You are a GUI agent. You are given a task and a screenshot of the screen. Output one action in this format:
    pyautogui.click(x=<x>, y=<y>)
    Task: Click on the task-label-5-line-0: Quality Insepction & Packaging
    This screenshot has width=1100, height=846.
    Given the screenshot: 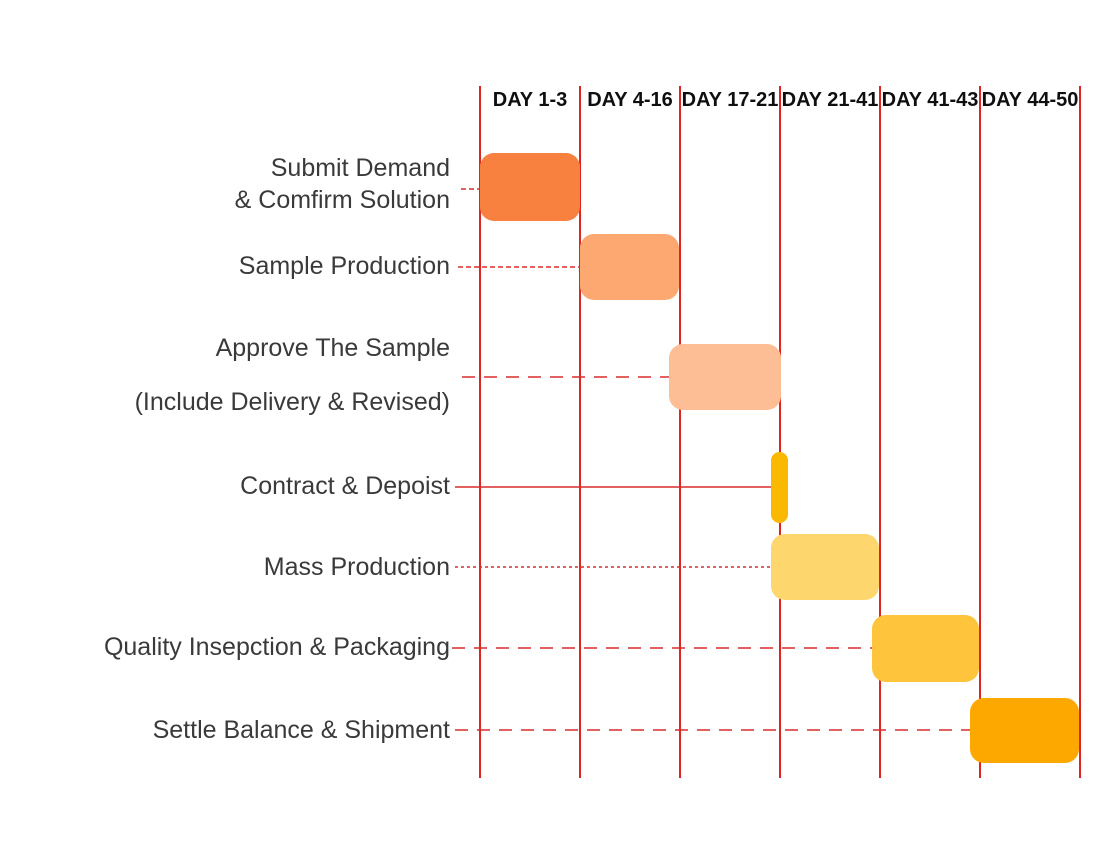 What is the action you would take?
    pyautogui.click(x=276, y=647)
    